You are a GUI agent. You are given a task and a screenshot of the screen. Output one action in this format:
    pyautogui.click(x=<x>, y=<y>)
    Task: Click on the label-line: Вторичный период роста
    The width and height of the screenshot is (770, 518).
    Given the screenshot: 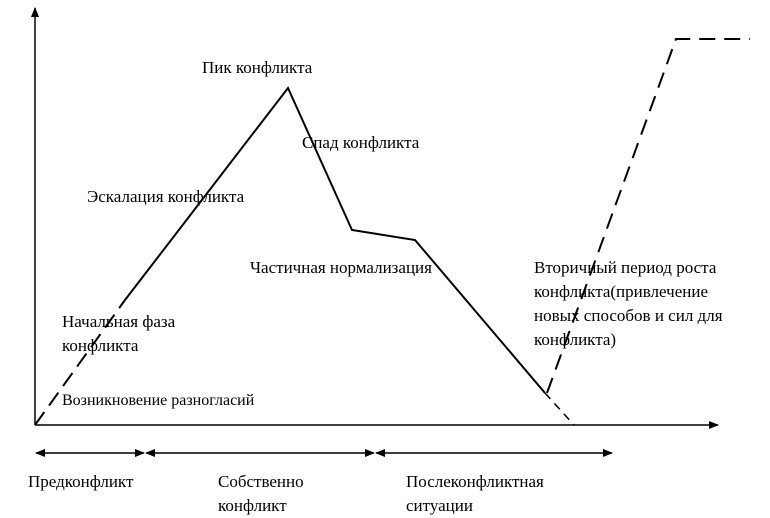 What is the action you would take?
    pyautogui.click(x=625, y=267)
    